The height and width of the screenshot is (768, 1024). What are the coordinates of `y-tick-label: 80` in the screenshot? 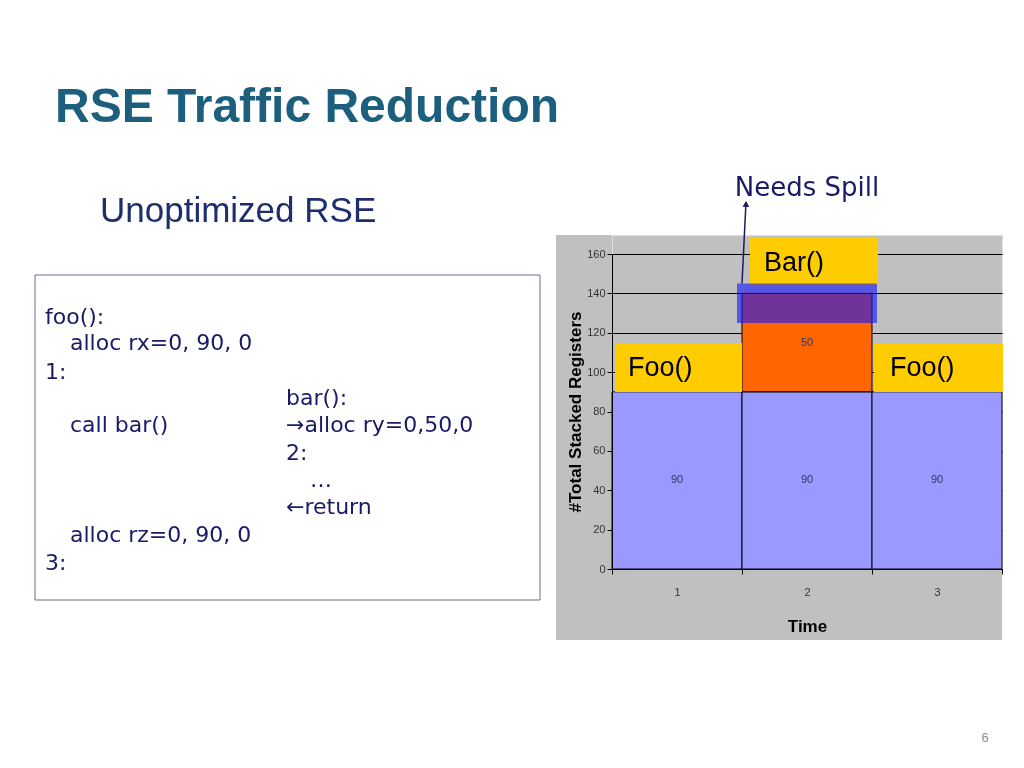 It's located at (599, 411).